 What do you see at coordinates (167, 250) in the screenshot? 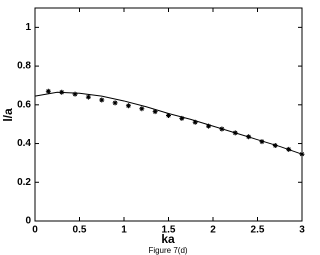
I see `caption: Figure 7(d)` at bounding box center [167, 250].